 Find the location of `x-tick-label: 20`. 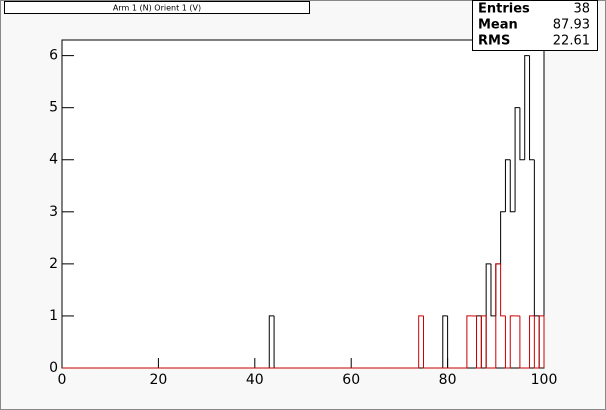

x-tick-label: 20 is located at coordinates (158, 380).